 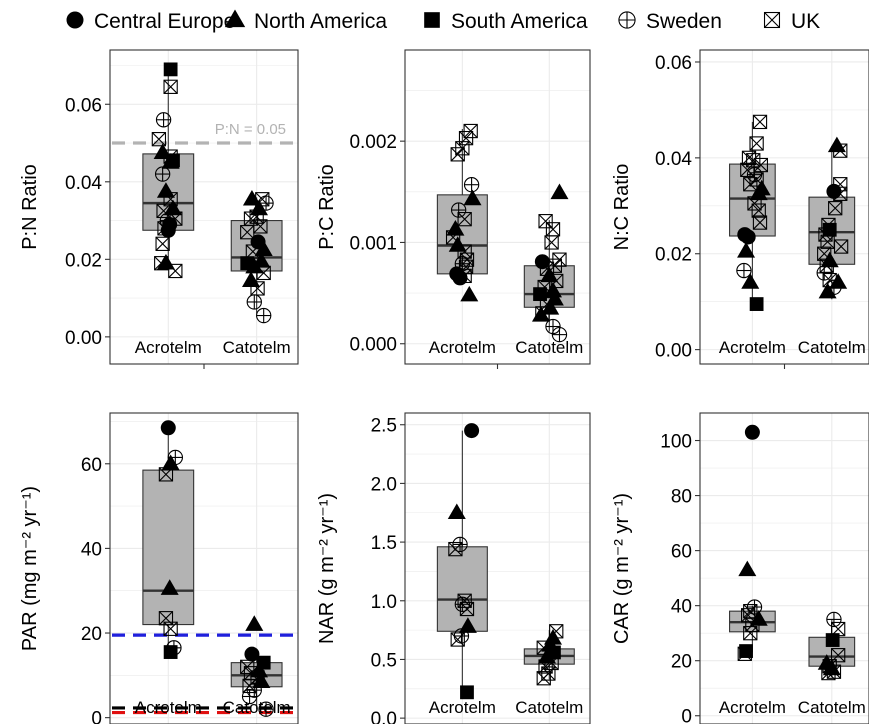 What do you see at coordinates (250, 129) in the screenshot?
I see `reference-line-label: P:N = 0.05` at bounding box center [250, 129].